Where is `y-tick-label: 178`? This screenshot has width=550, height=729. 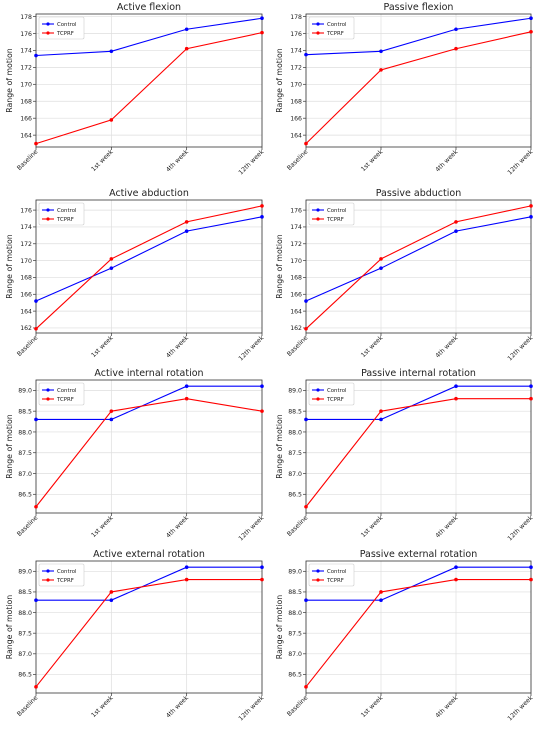 y-tick-label: 178 is located at coordinates (296, 17).